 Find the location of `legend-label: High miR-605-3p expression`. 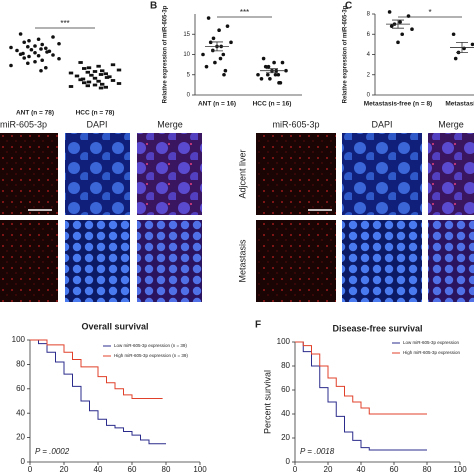

legend-label: High miR-605-3p expression is located at coordinates (432, 352).